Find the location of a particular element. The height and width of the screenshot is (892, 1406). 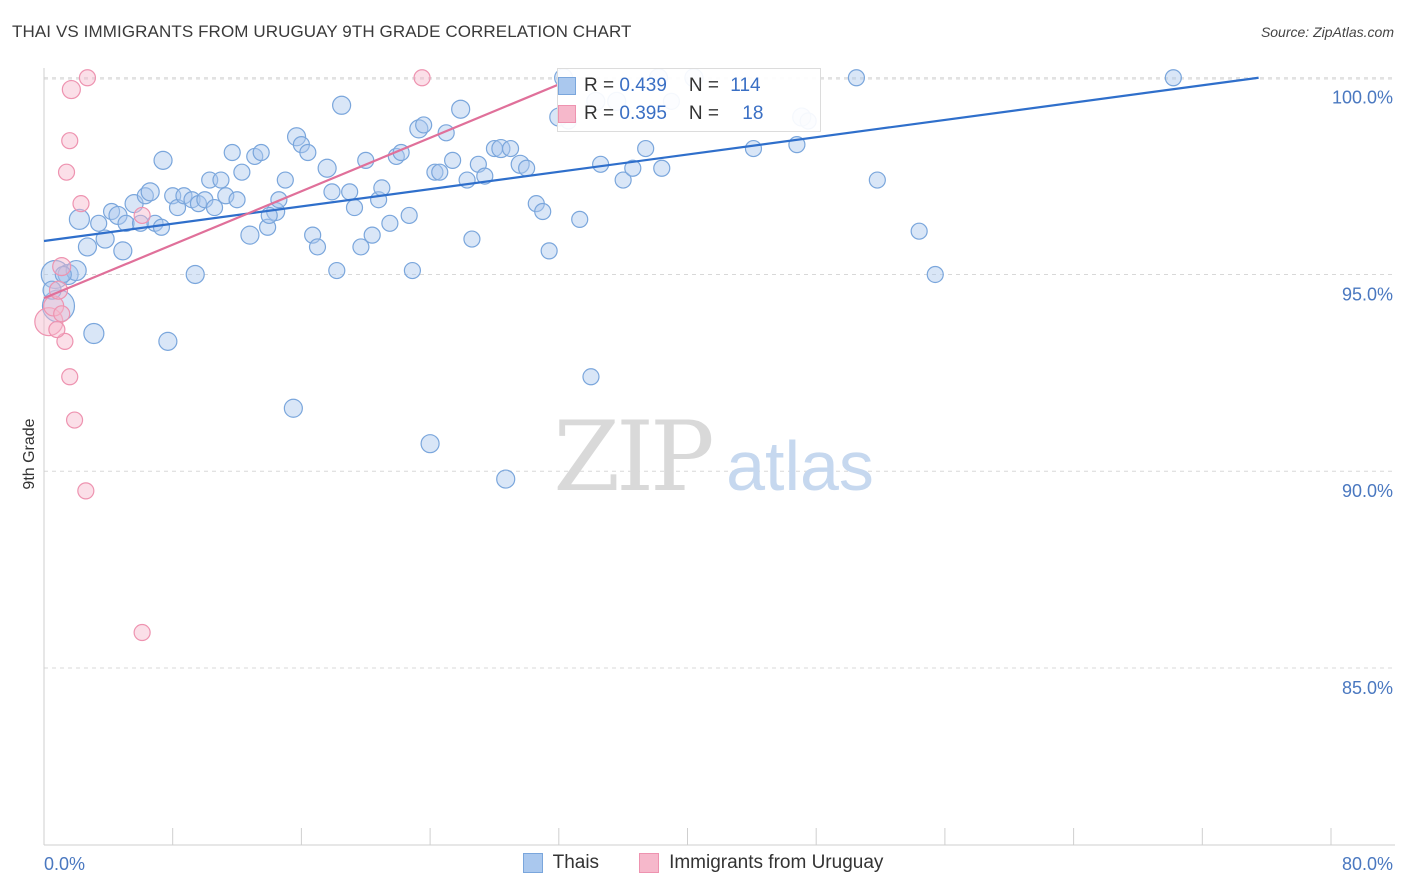

bottom-legend-label: Thais is located at coordinates (576, 862).